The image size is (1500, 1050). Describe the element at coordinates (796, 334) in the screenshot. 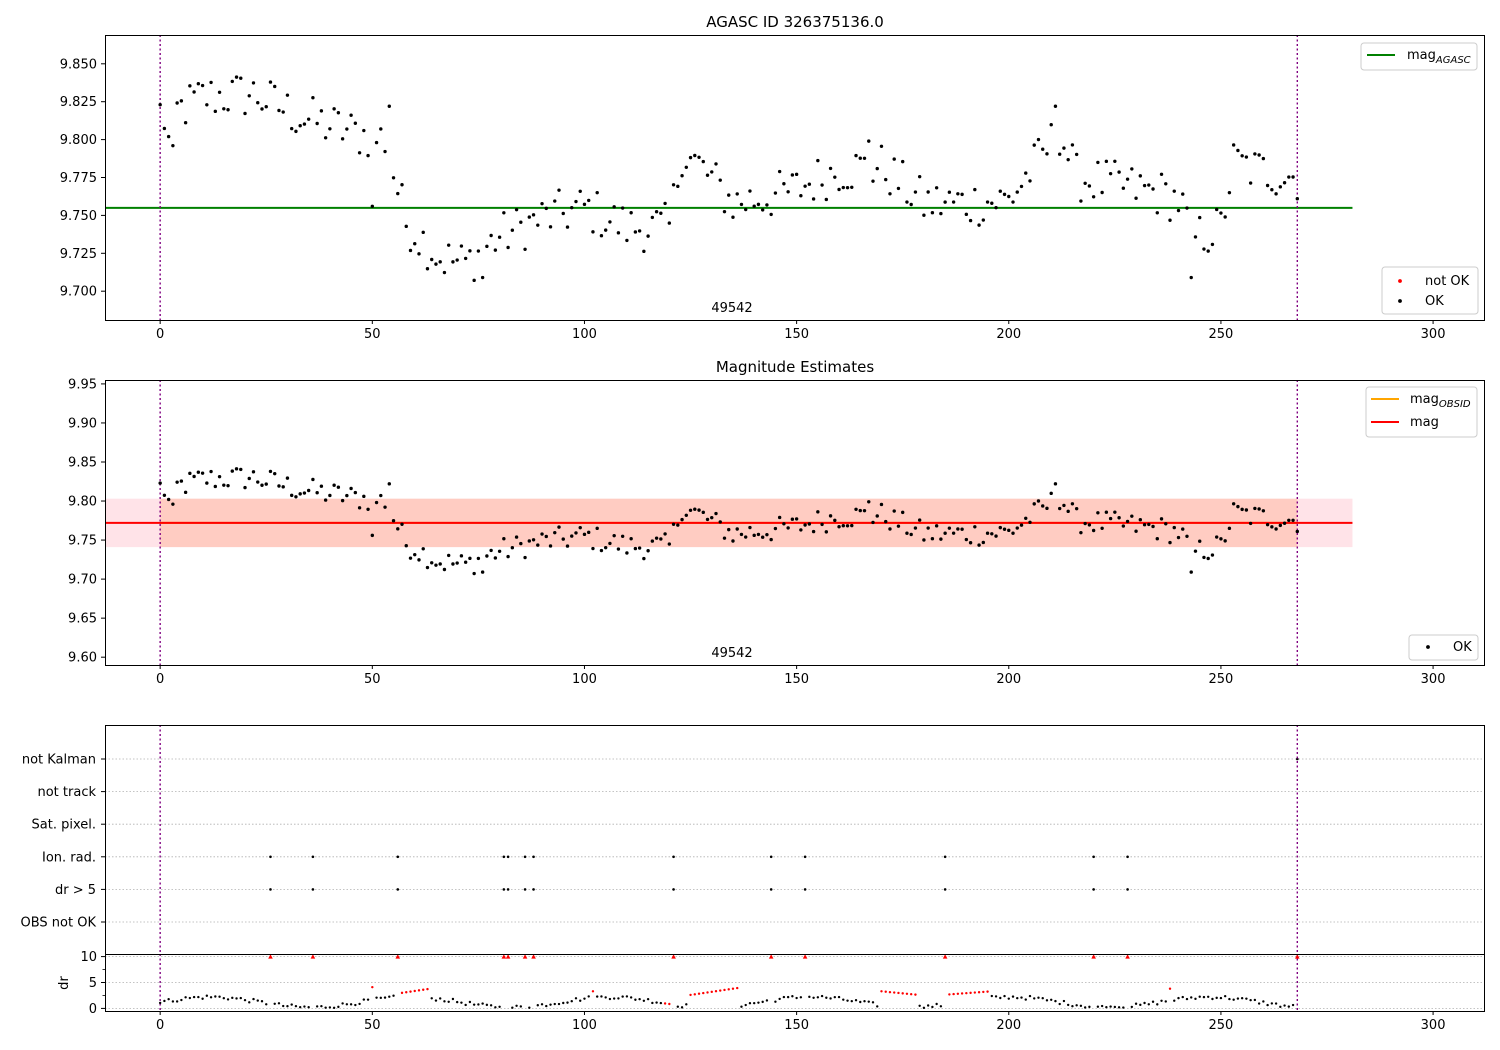

I see `agasc-x-tick-label: 150` at that location.